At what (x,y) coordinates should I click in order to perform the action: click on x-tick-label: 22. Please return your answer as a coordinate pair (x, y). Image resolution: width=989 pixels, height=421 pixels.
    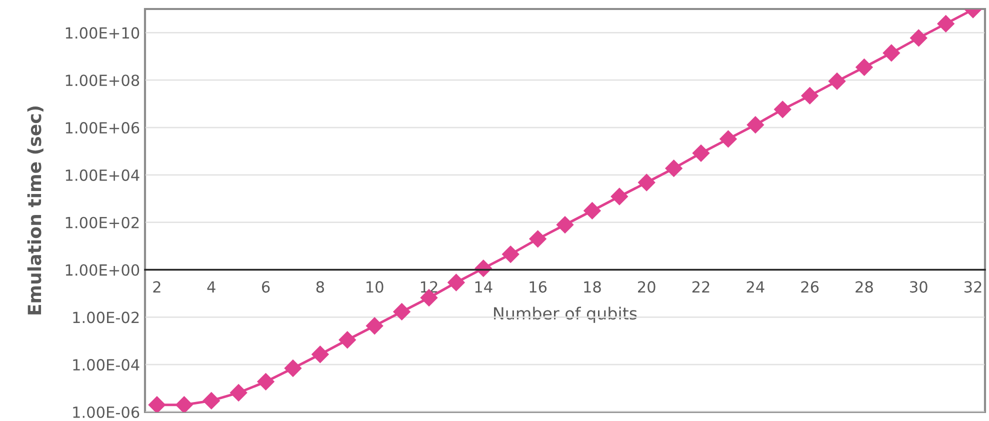
    Looking at the image, I should click on (701, 286).